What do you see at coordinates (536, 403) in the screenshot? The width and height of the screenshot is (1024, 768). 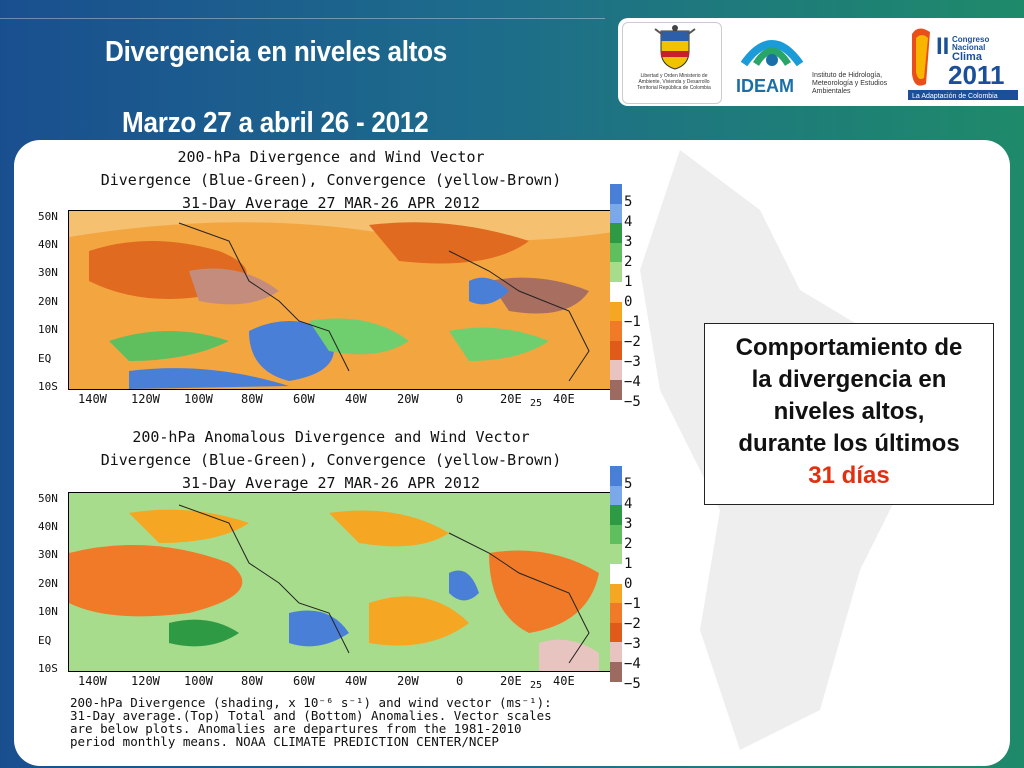 I see `top-vector-scale: 25` at bounding box center [536, 403].